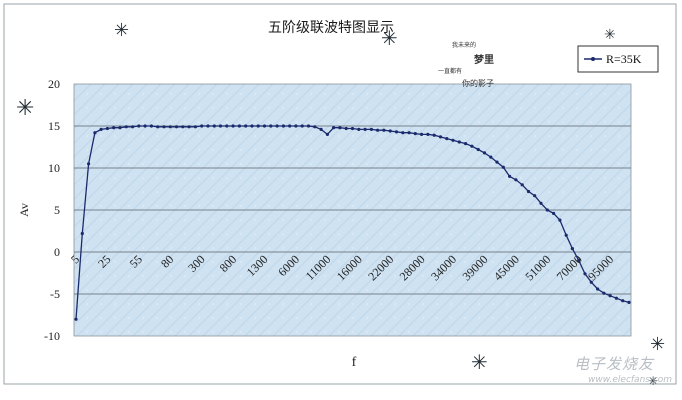  What do you see at coordinates (55, 294) in the screenshot?
I see `y-tick-label: -5` at bounding box center [55, 294].